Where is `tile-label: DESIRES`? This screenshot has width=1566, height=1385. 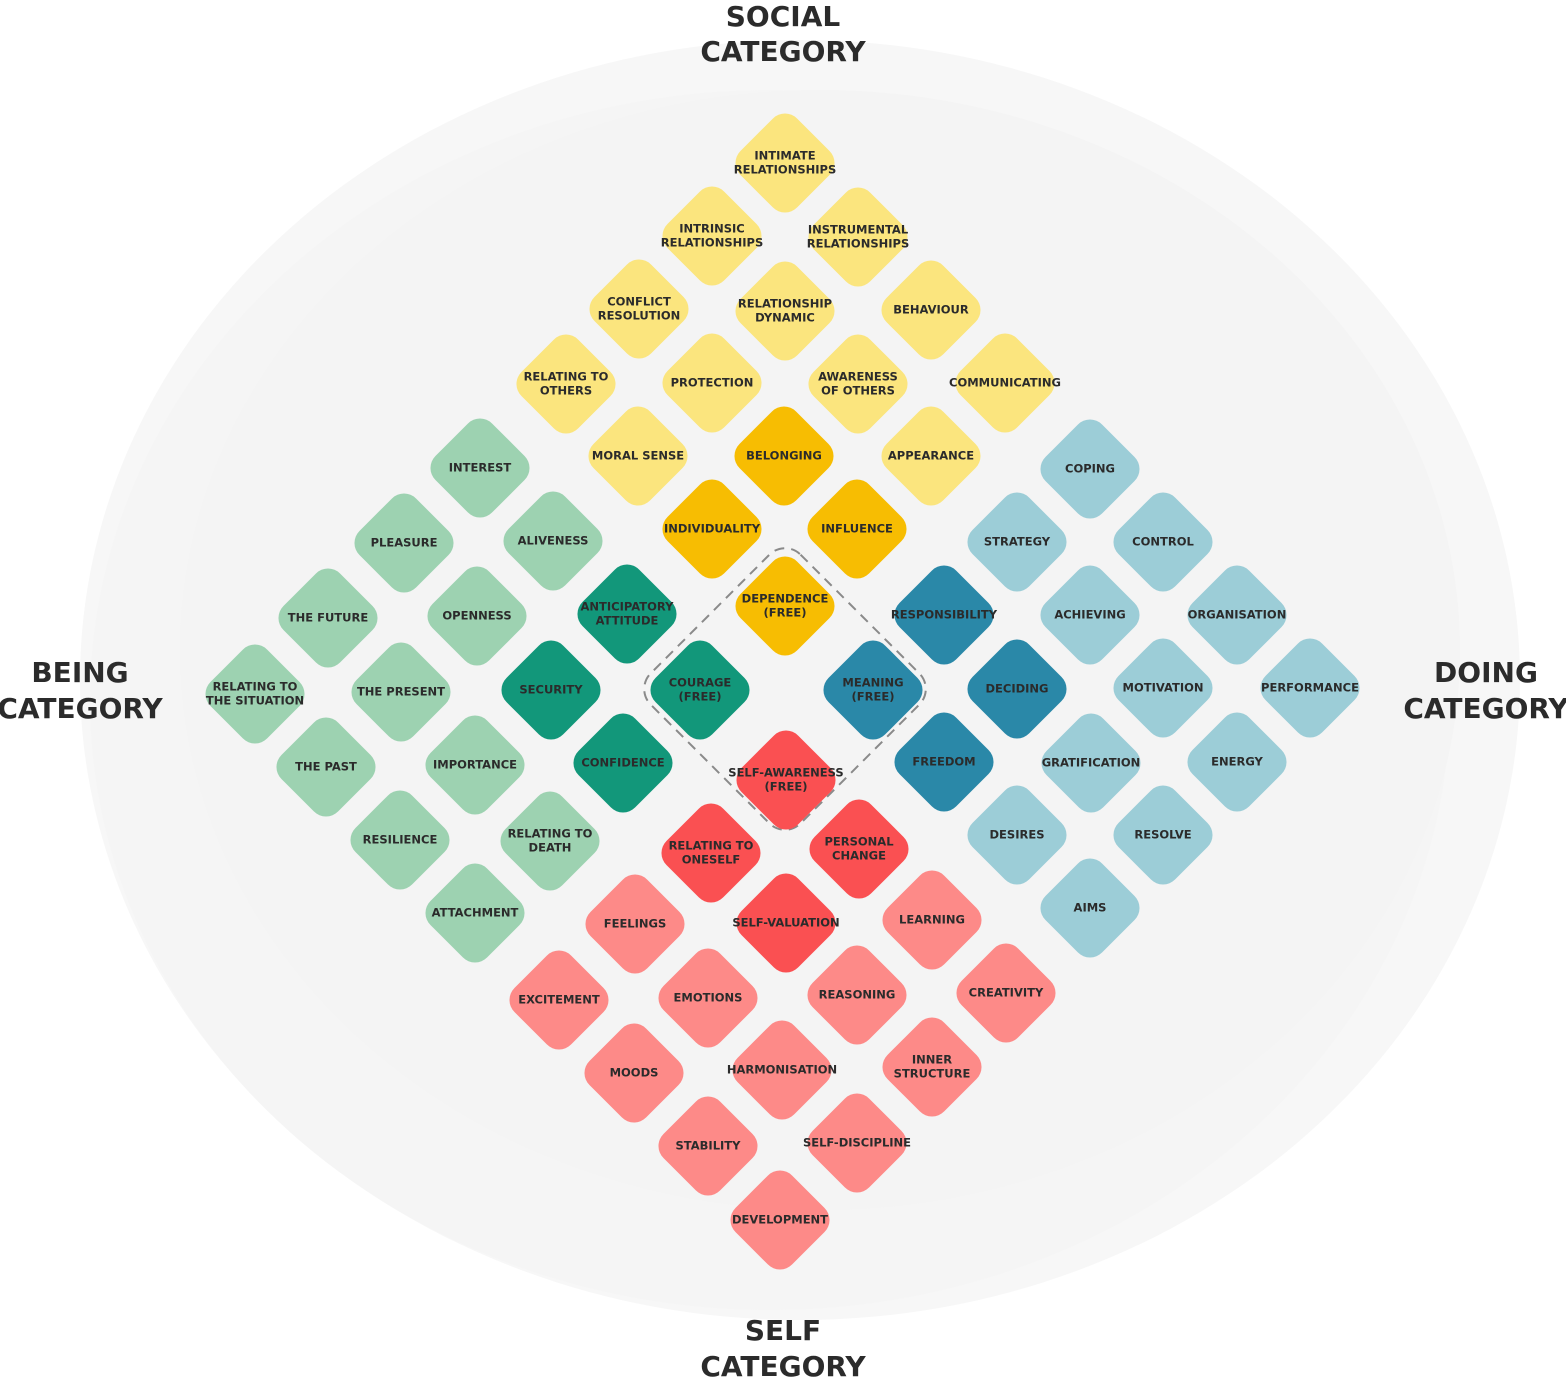
tile-label: DESIRES is located at coordinates (1017, 835).